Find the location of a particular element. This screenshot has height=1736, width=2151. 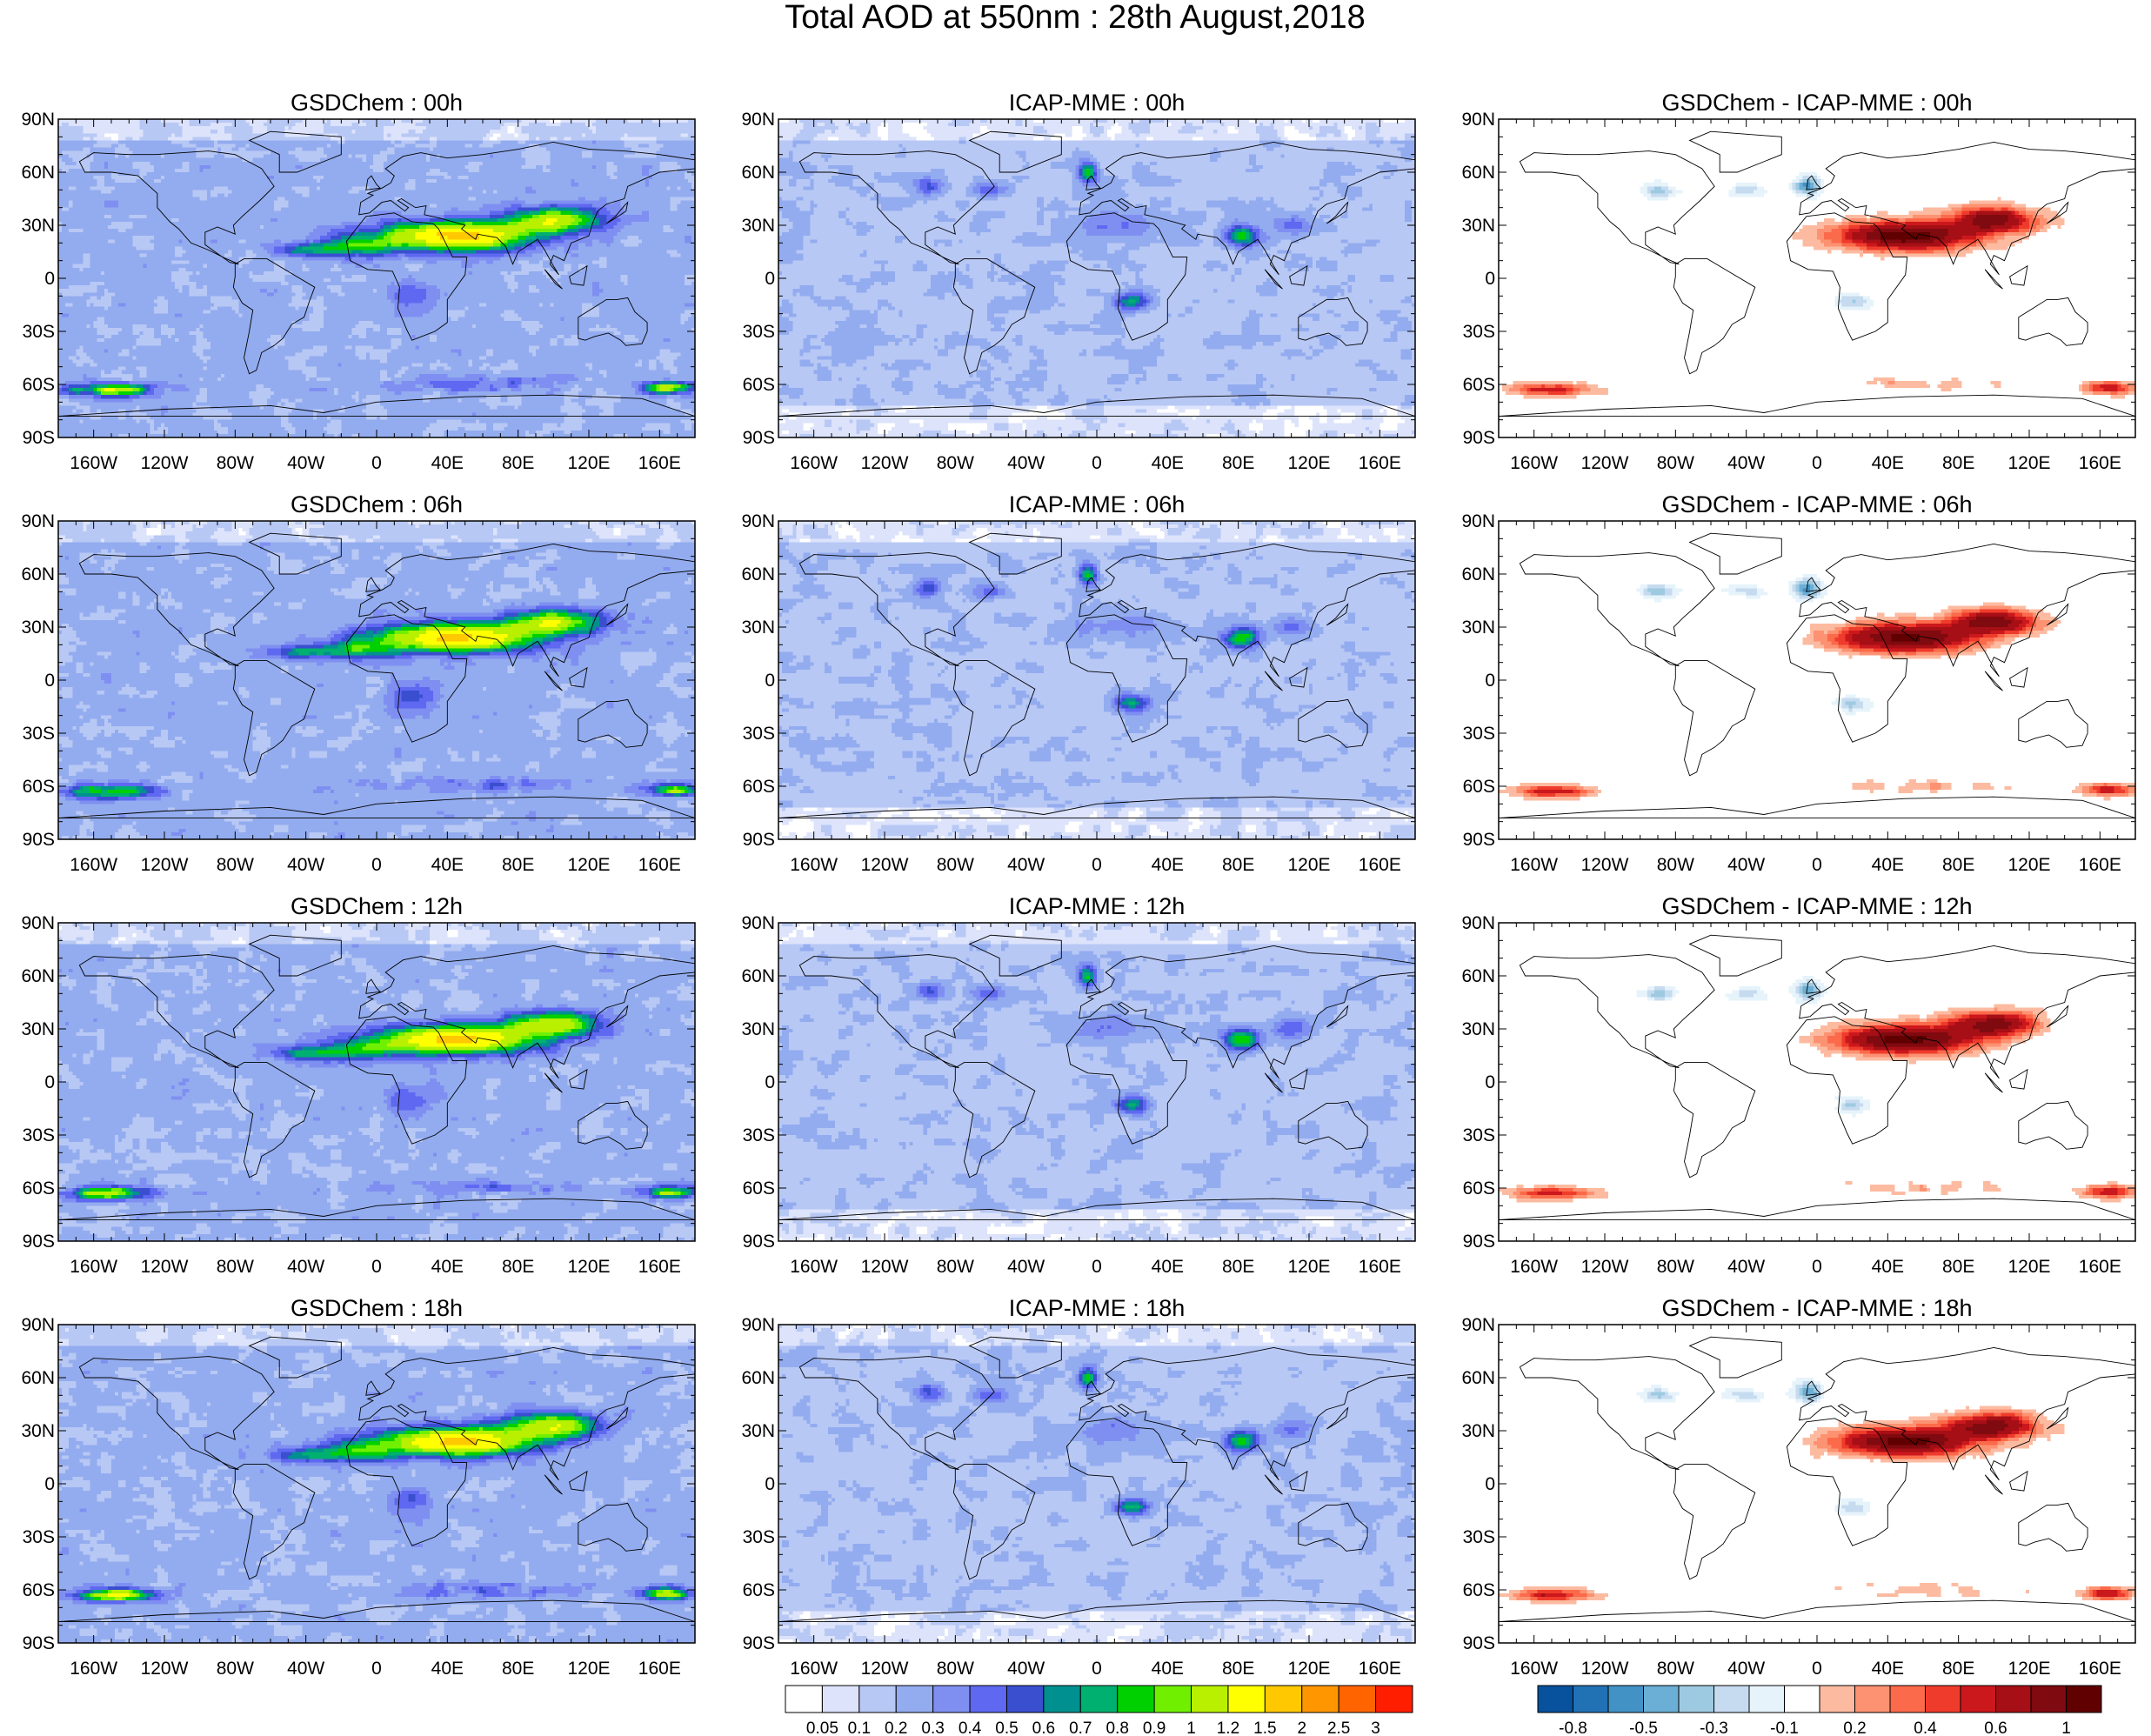

panel-title: GSDChem - ICAP-MME : 00h is located at coordinates (1816, 103).